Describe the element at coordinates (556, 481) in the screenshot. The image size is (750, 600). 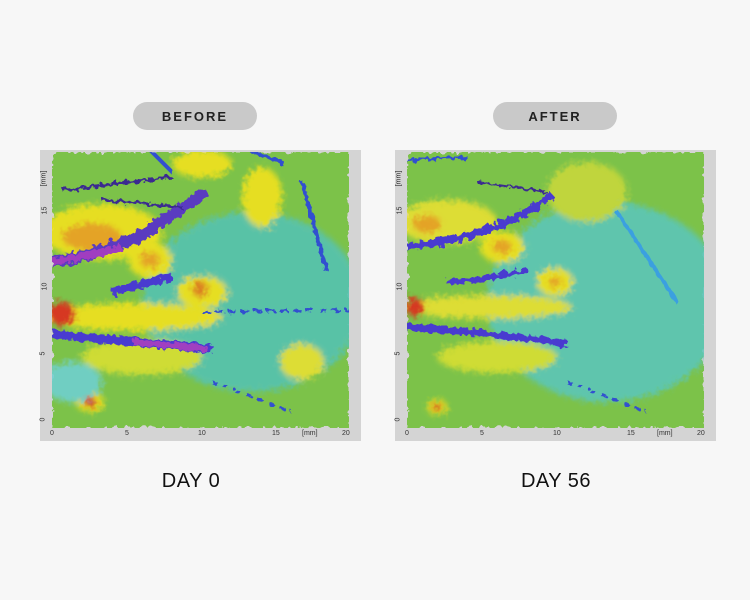
I see `after-caption: DAY 56` at that location.